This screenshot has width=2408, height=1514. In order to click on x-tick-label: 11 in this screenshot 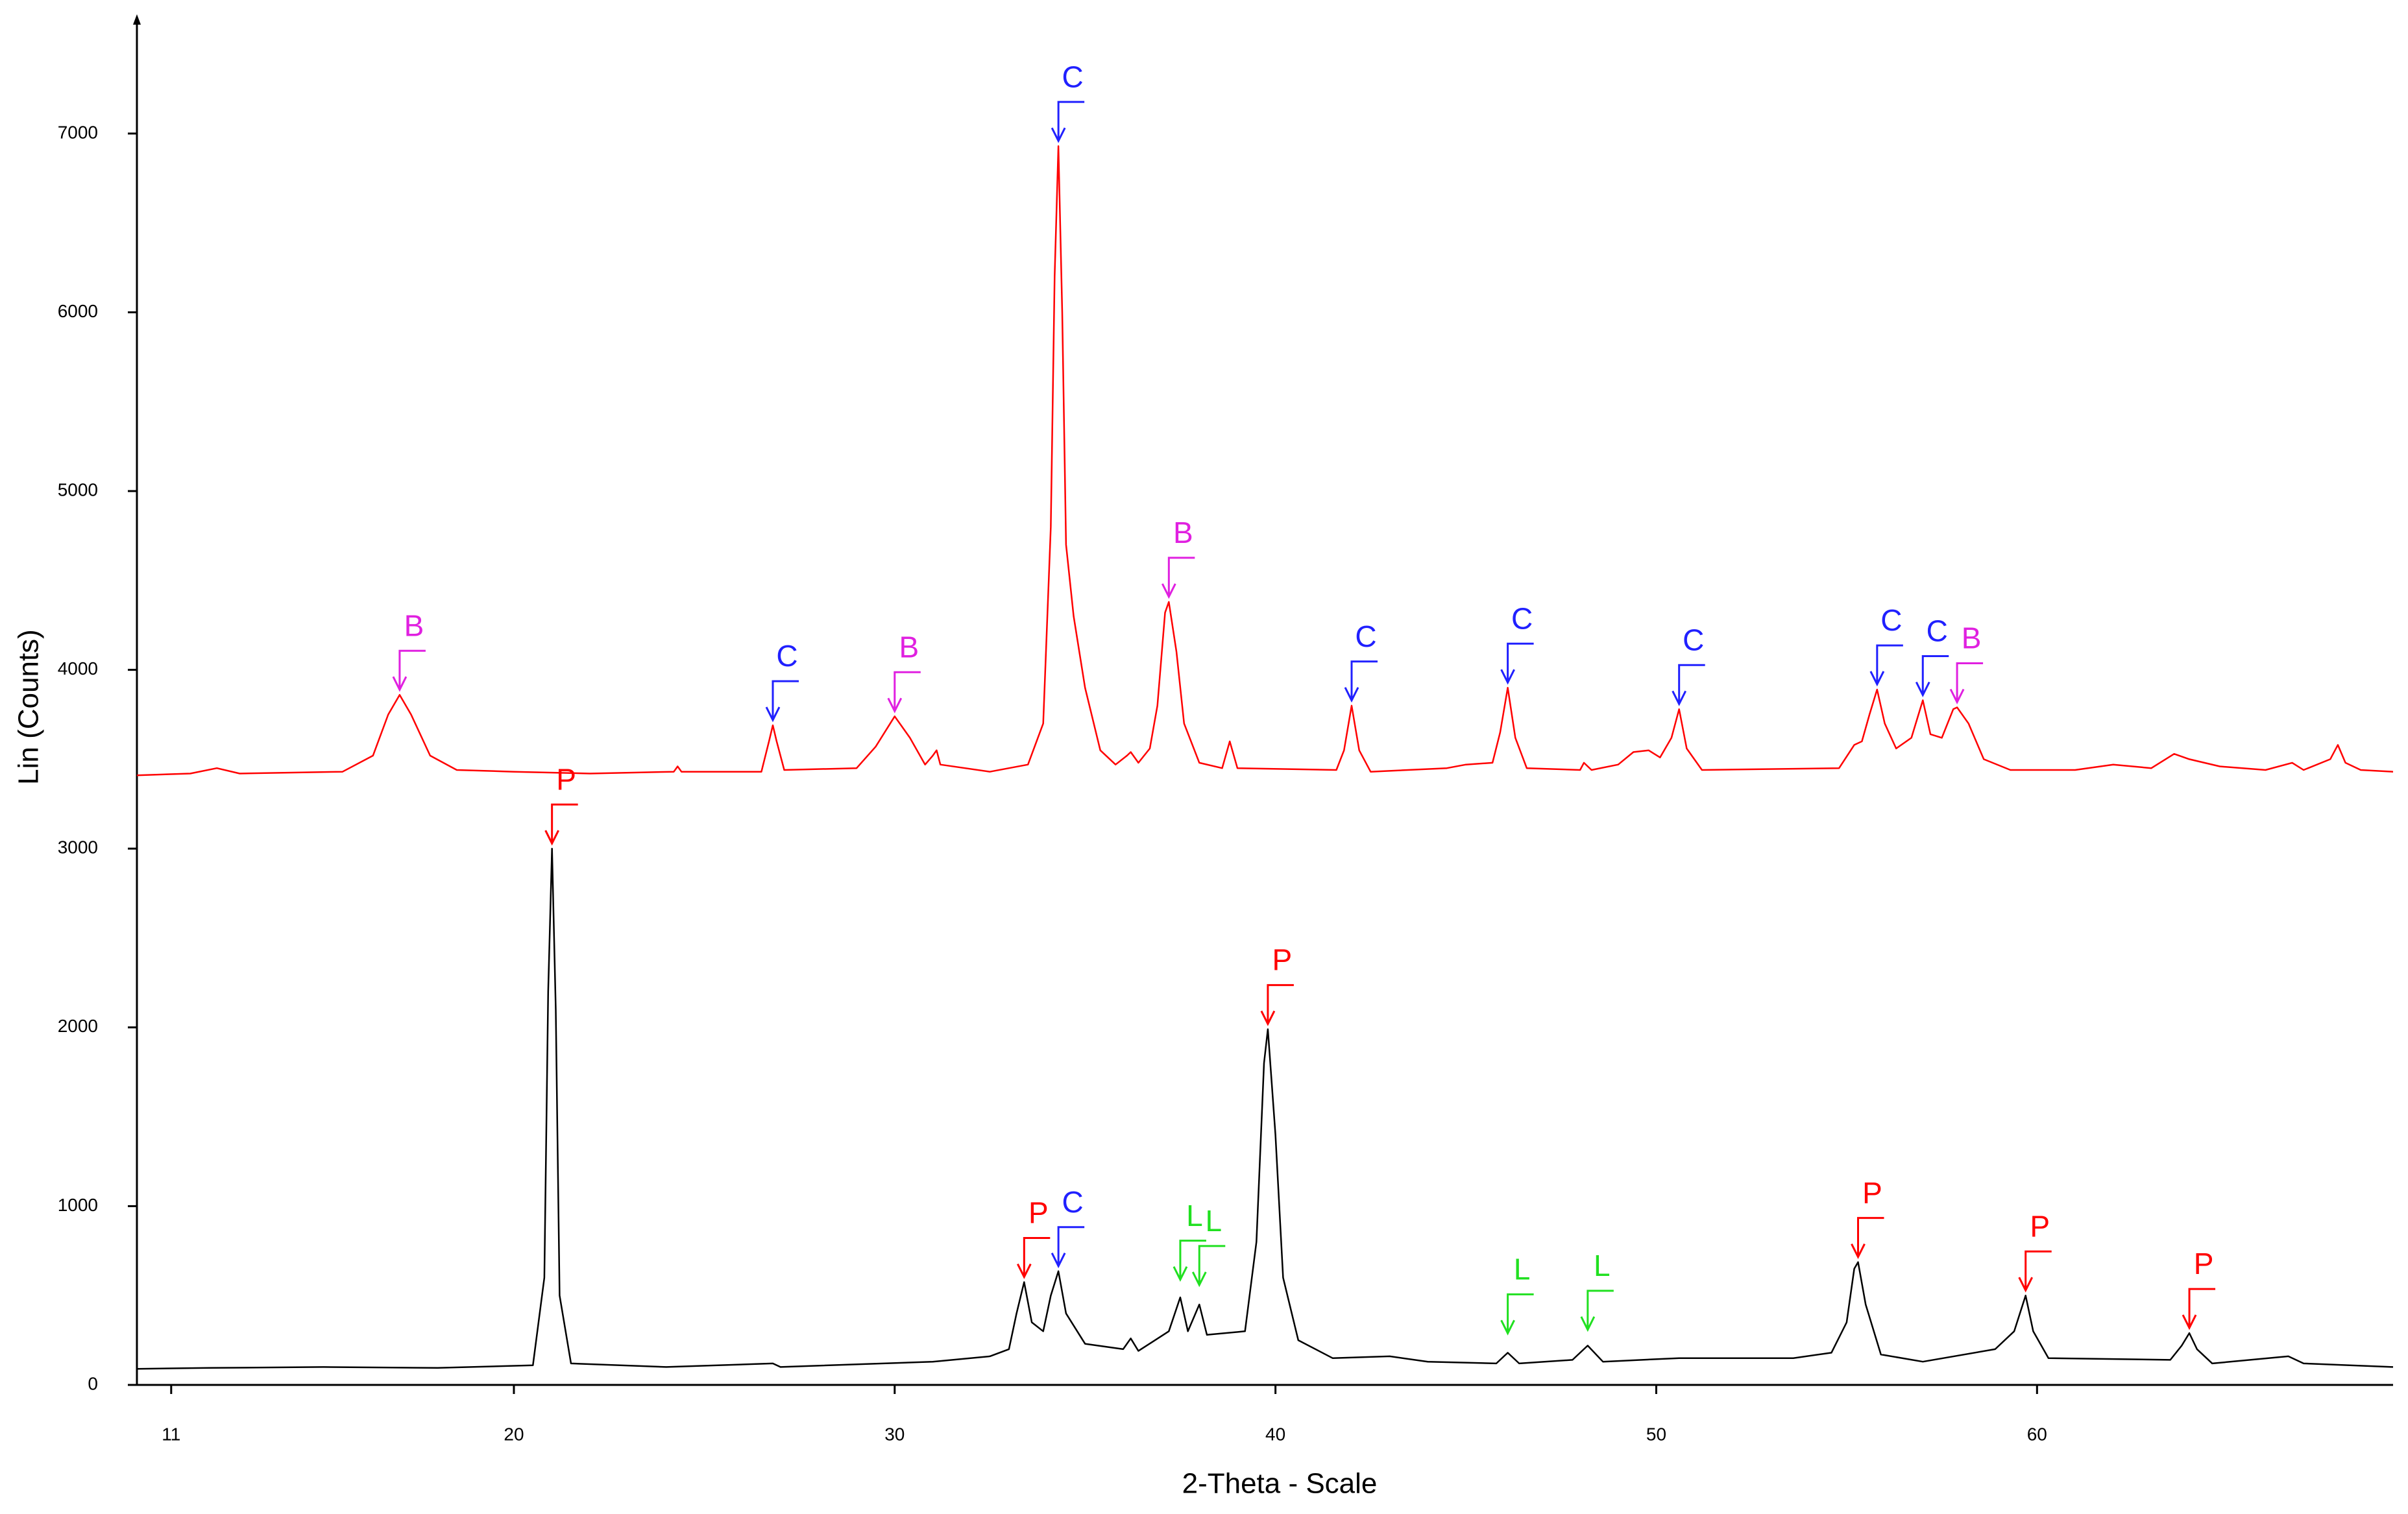, I will do `click(171, 1434)`.